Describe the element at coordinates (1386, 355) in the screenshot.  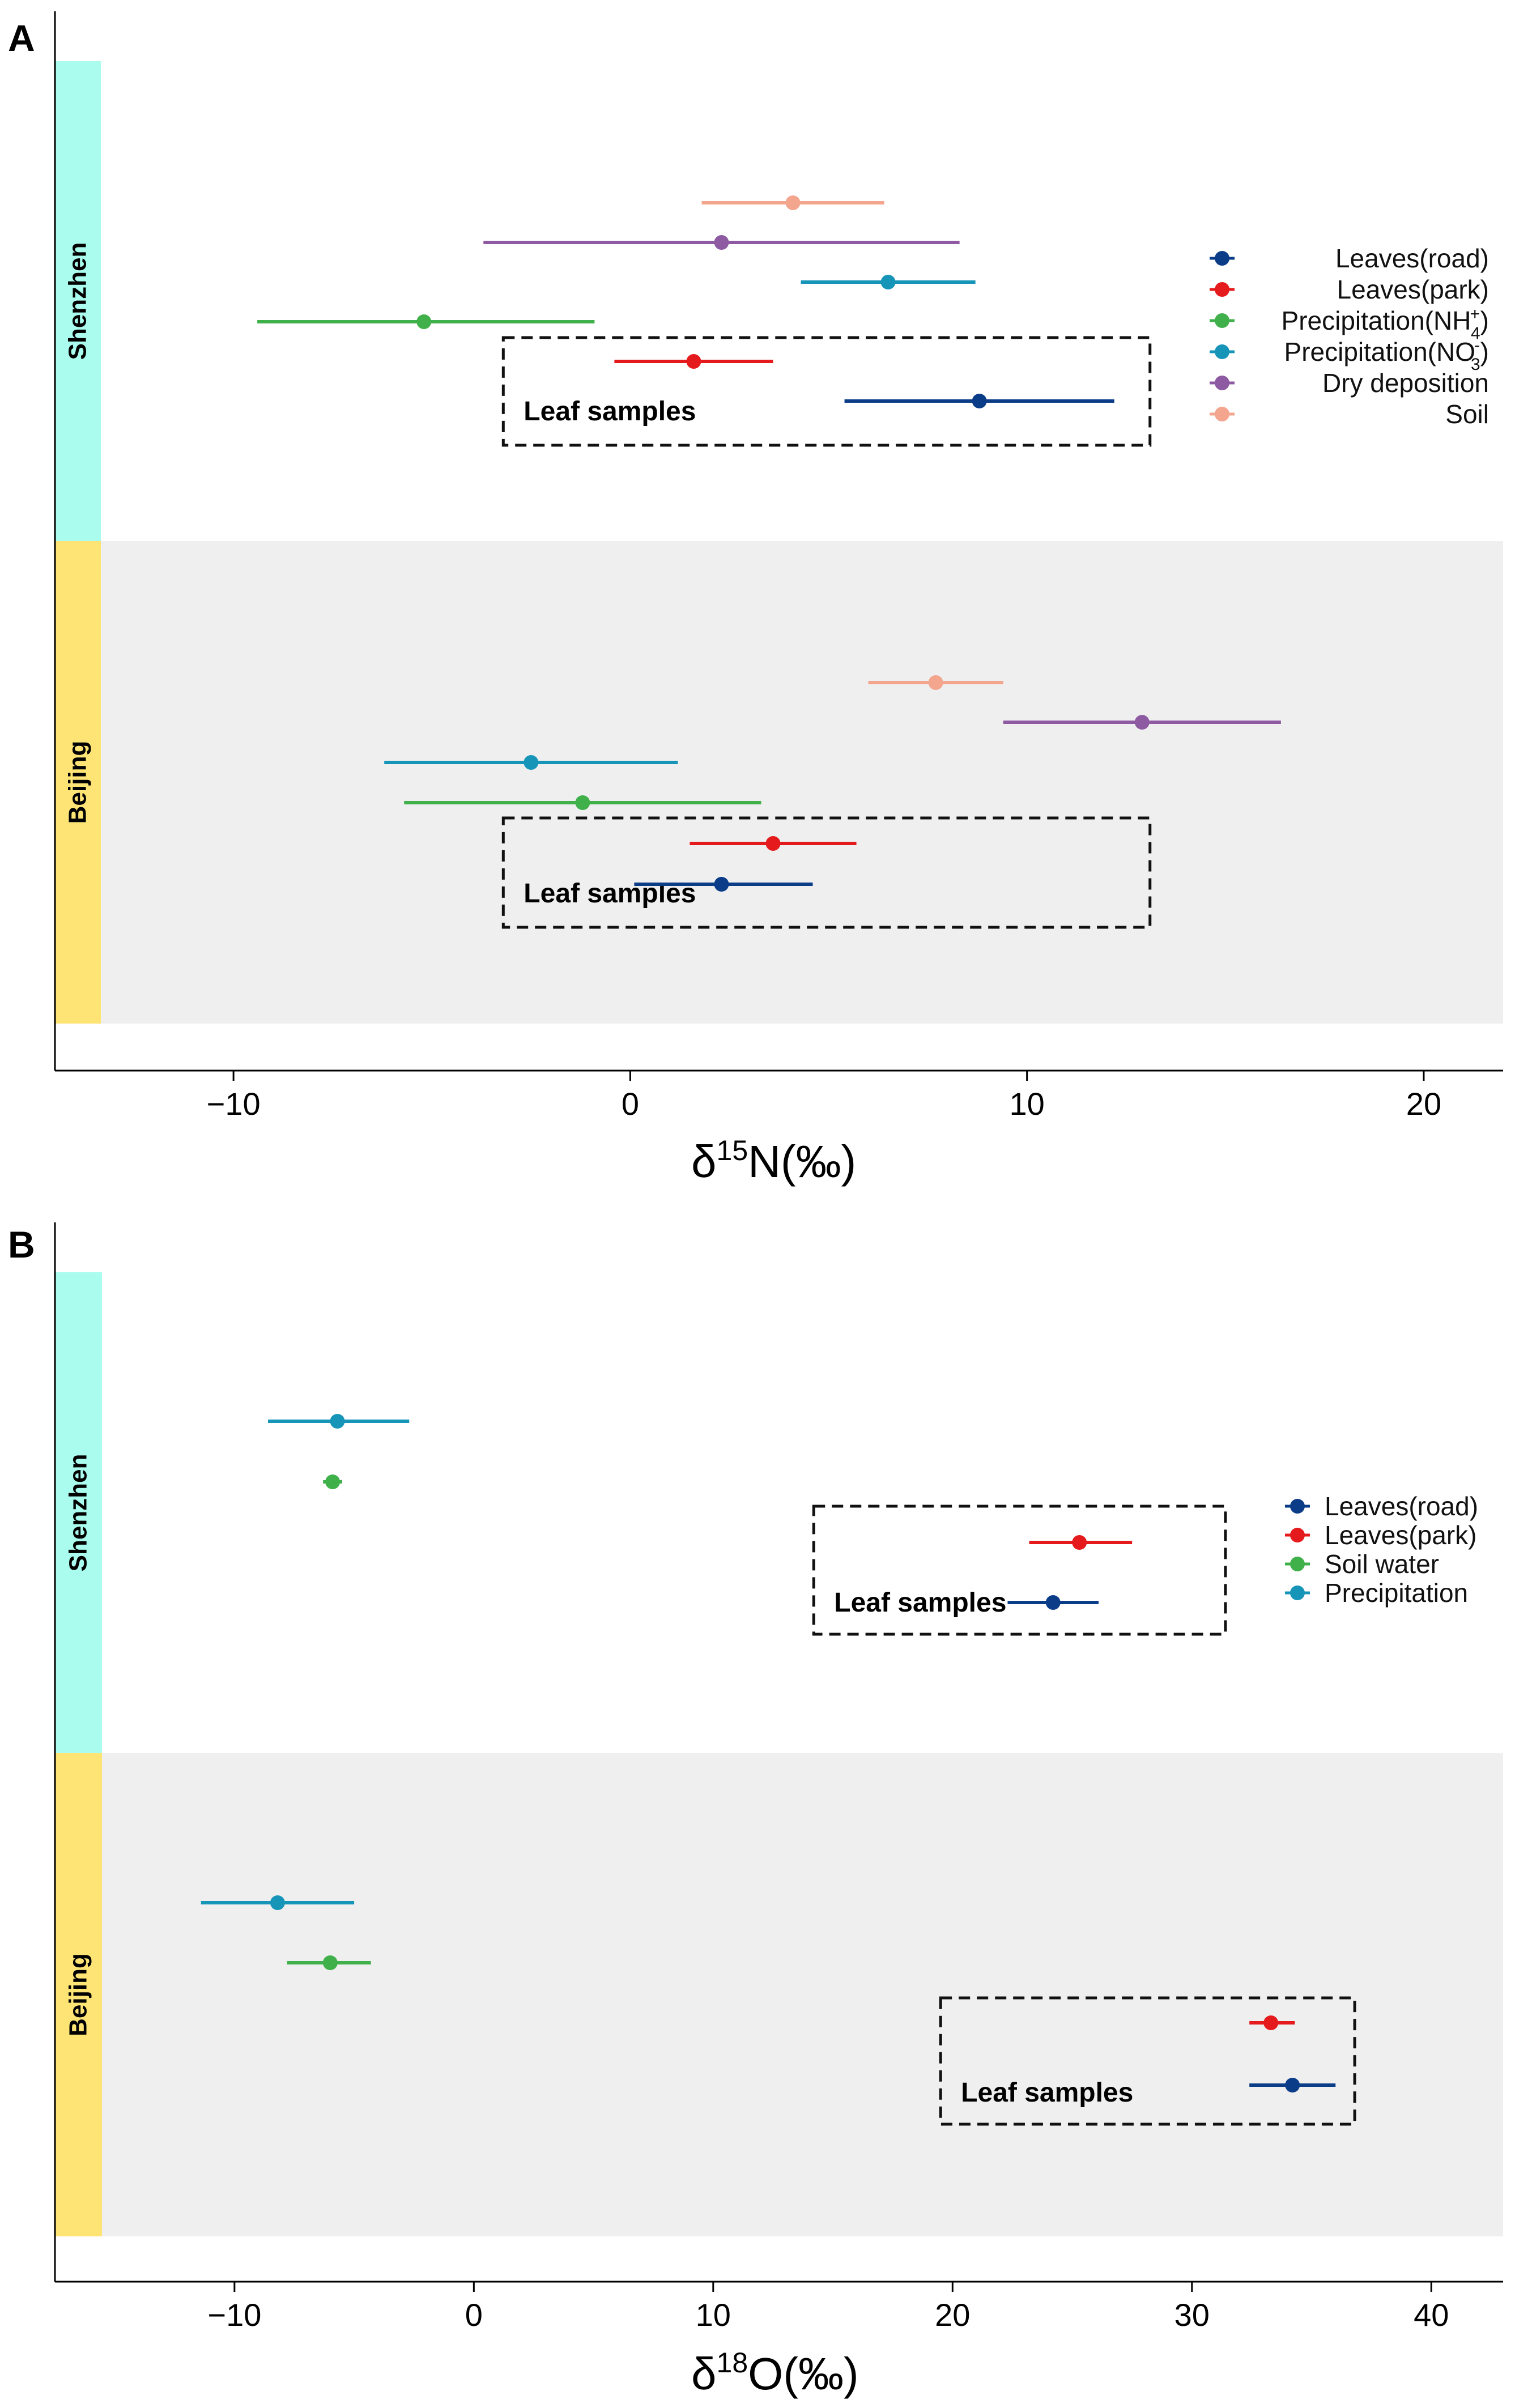
I see `legend-item-precipitation-no: Precipitation(NO-3)` at that location.